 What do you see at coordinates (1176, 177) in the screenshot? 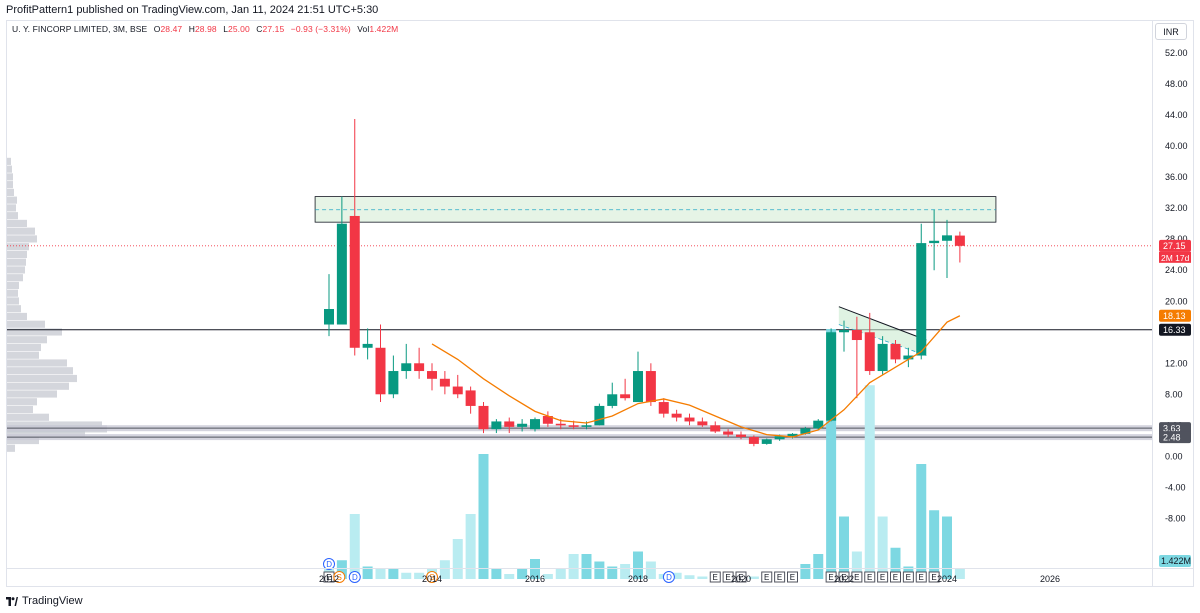
I see `y-axis-tick-label: 36.00` at bounding box center [1176, 177].